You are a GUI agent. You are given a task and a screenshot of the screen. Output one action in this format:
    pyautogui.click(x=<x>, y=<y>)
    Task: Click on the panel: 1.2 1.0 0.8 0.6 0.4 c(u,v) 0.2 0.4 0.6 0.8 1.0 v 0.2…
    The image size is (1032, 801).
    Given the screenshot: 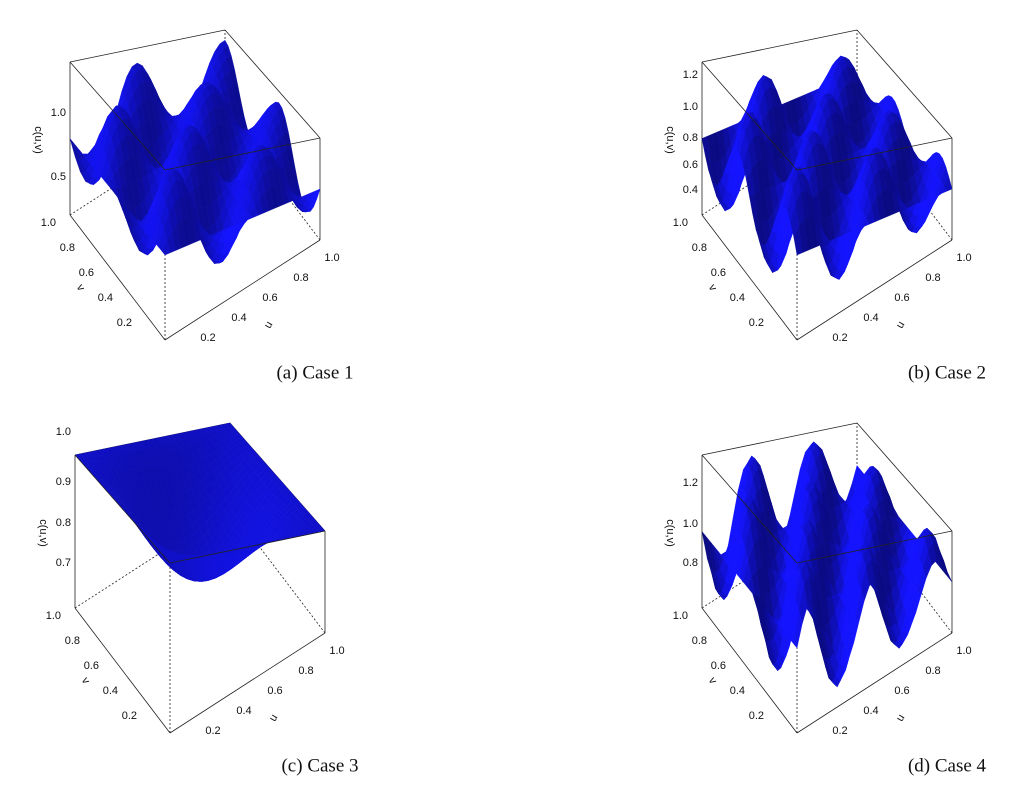 What is the action you would take?
    pyautogui.click(x=825, y=206)
    